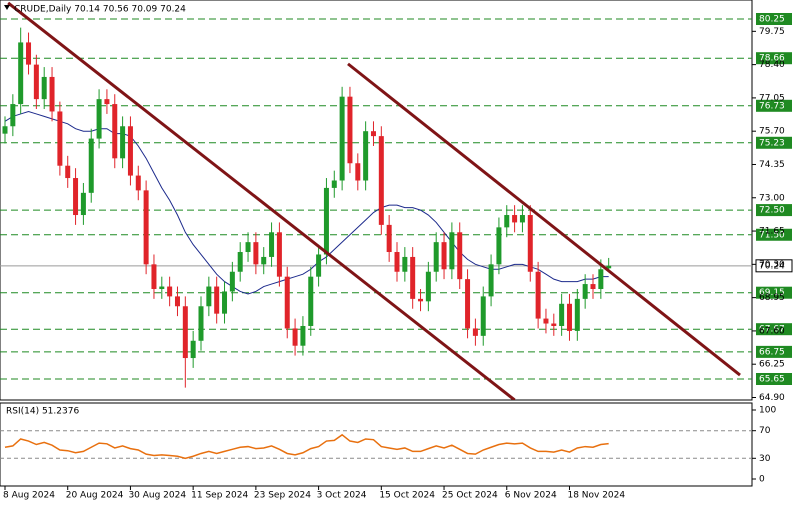 This screenshot has width=795, height=506. Describe the element at coordinates (100, 10) in the screenshot. I see `chart-title: CRUDE,Daily 70.14 70.56 70.09 70.24` at that location.